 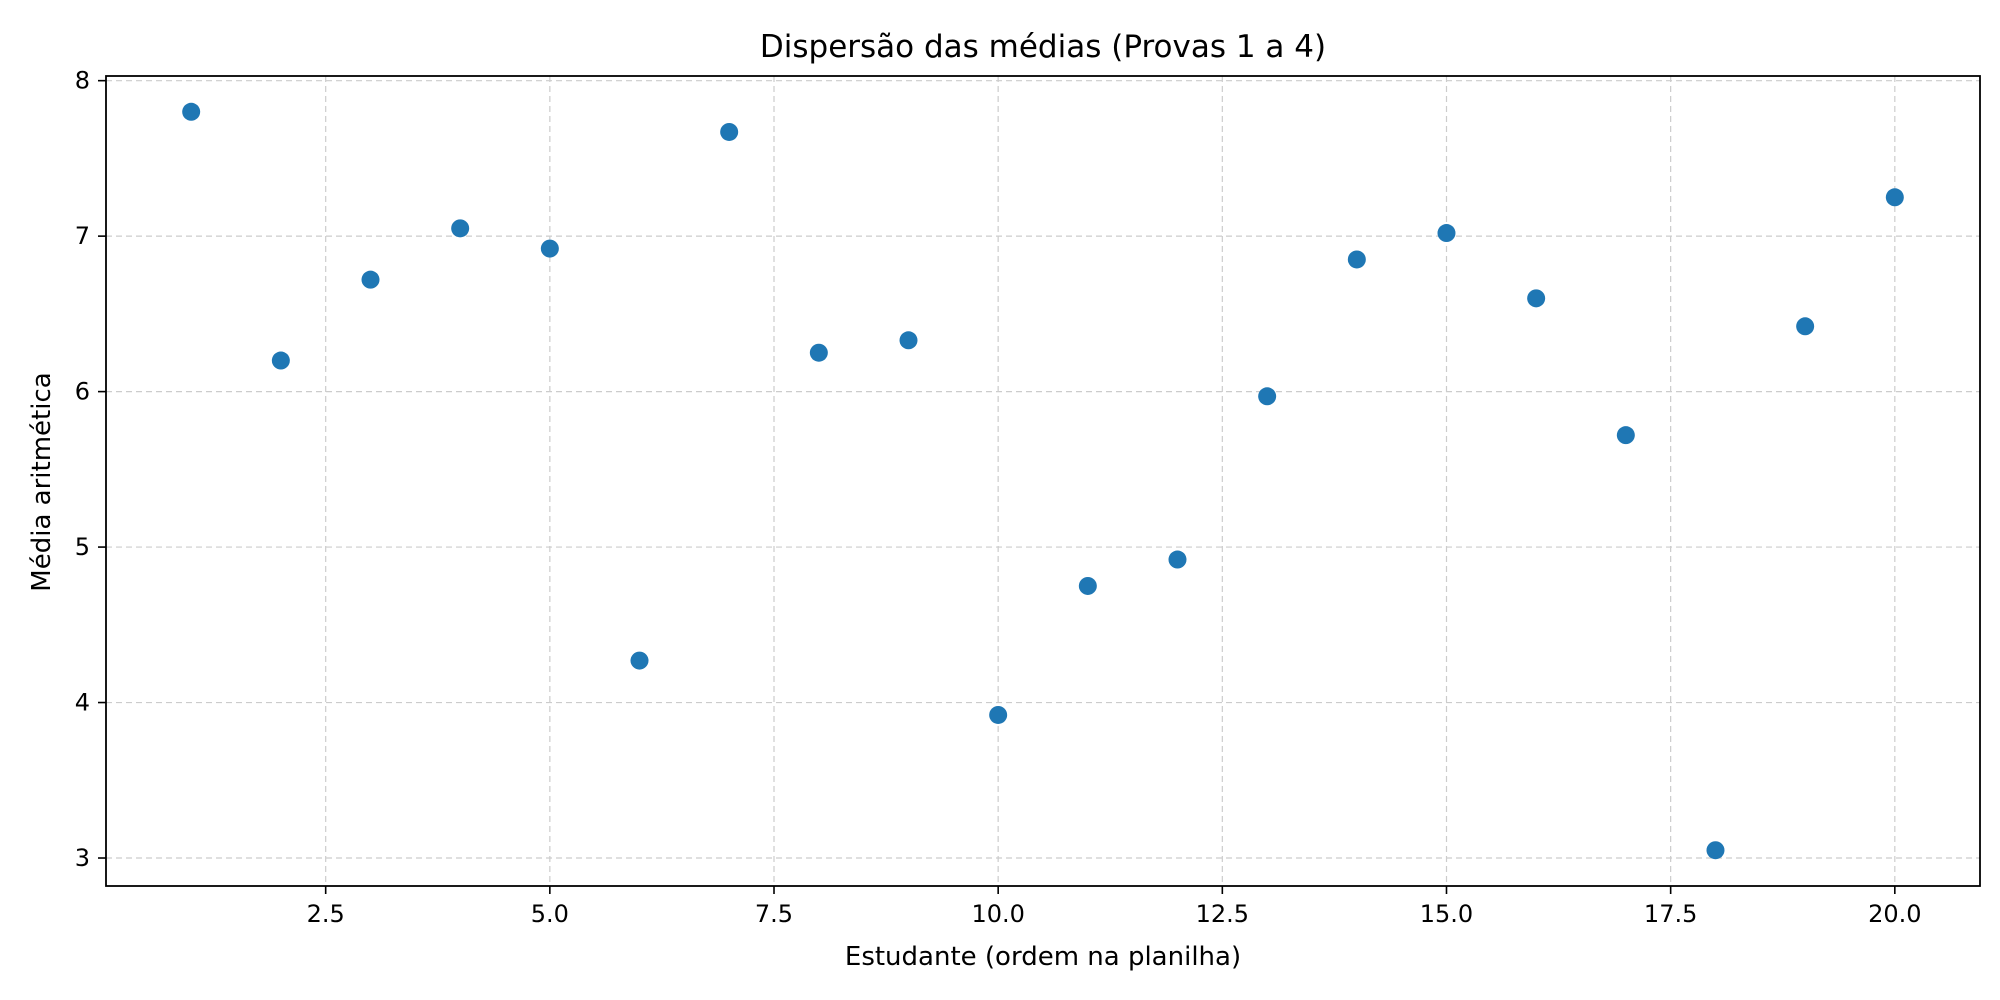 I want to click on y-tick-label: 5, so click(x=82, y=547).